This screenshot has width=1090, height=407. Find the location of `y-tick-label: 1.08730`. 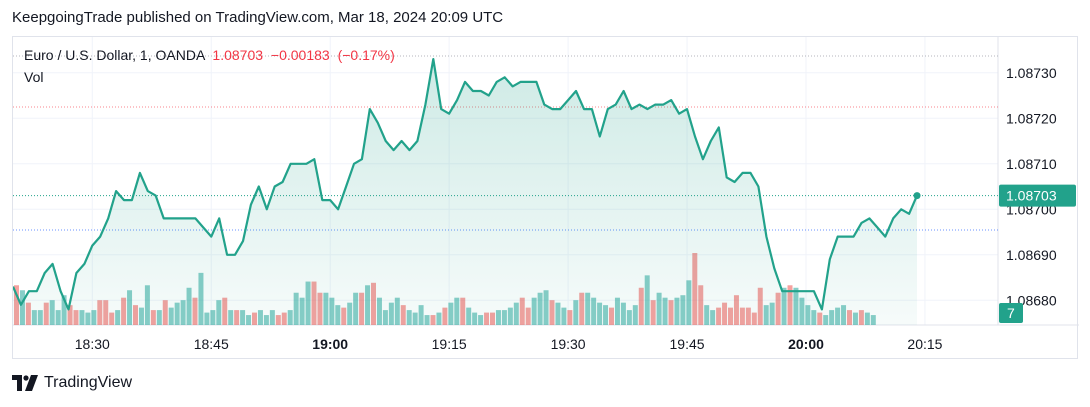

y-tick-label: 1.08730 is located at coordinates (1031, 73).